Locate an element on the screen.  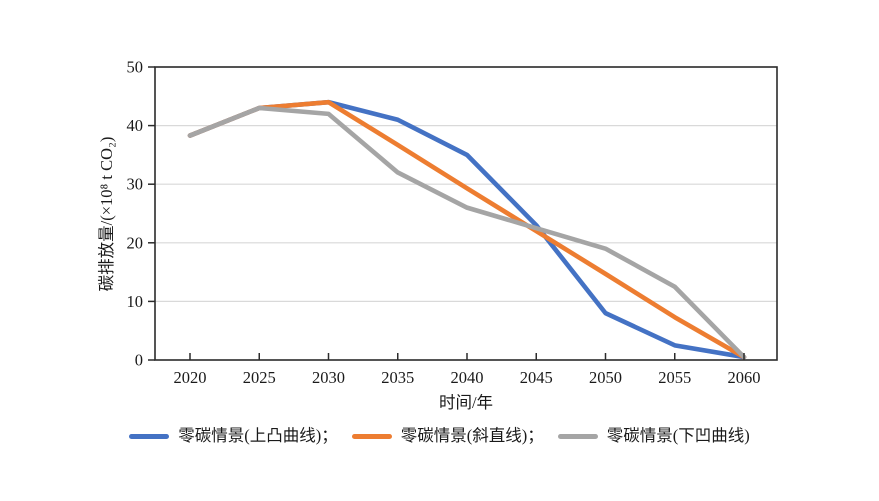
legend-swatch-blue-line is located at coordinates (149, 436).